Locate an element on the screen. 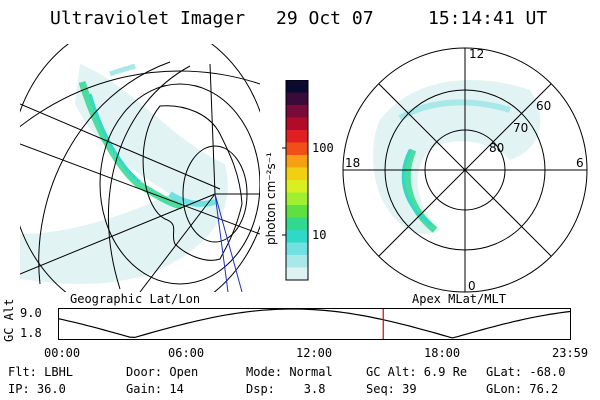 This screenshot has height=400, width=600. timeline-ylabel: GC Alt is located at coordinates (9, 320).